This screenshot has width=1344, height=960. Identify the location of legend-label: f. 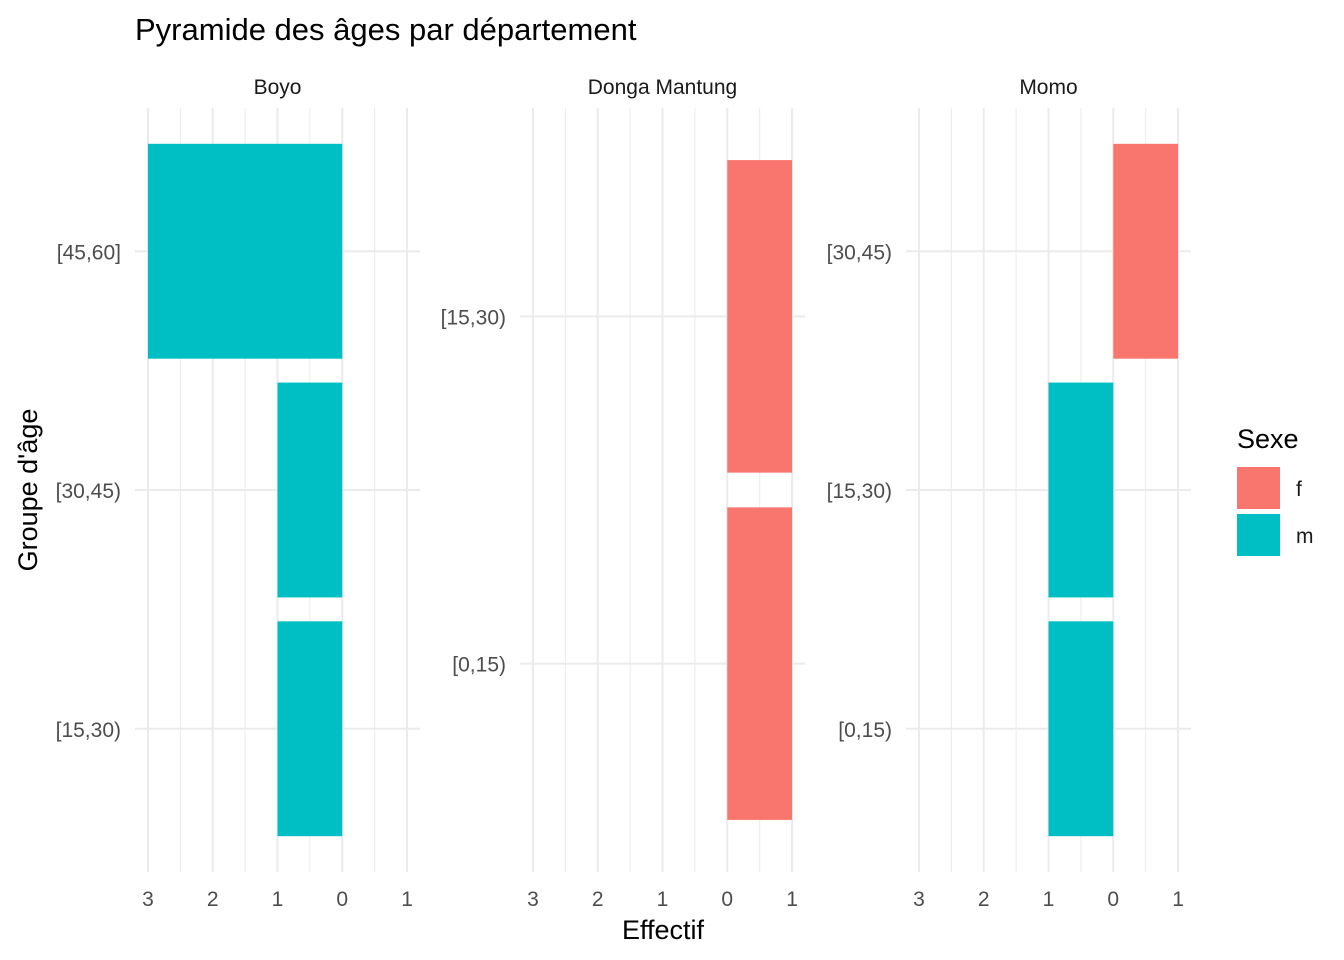
(1299, 489).